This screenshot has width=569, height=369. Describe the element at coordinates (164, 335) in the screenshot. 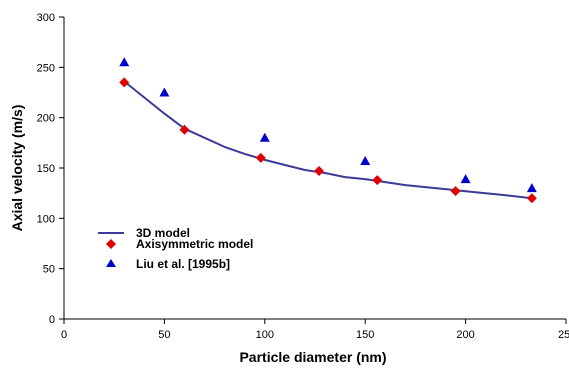

I see `x-tick-label: 50` at that location.